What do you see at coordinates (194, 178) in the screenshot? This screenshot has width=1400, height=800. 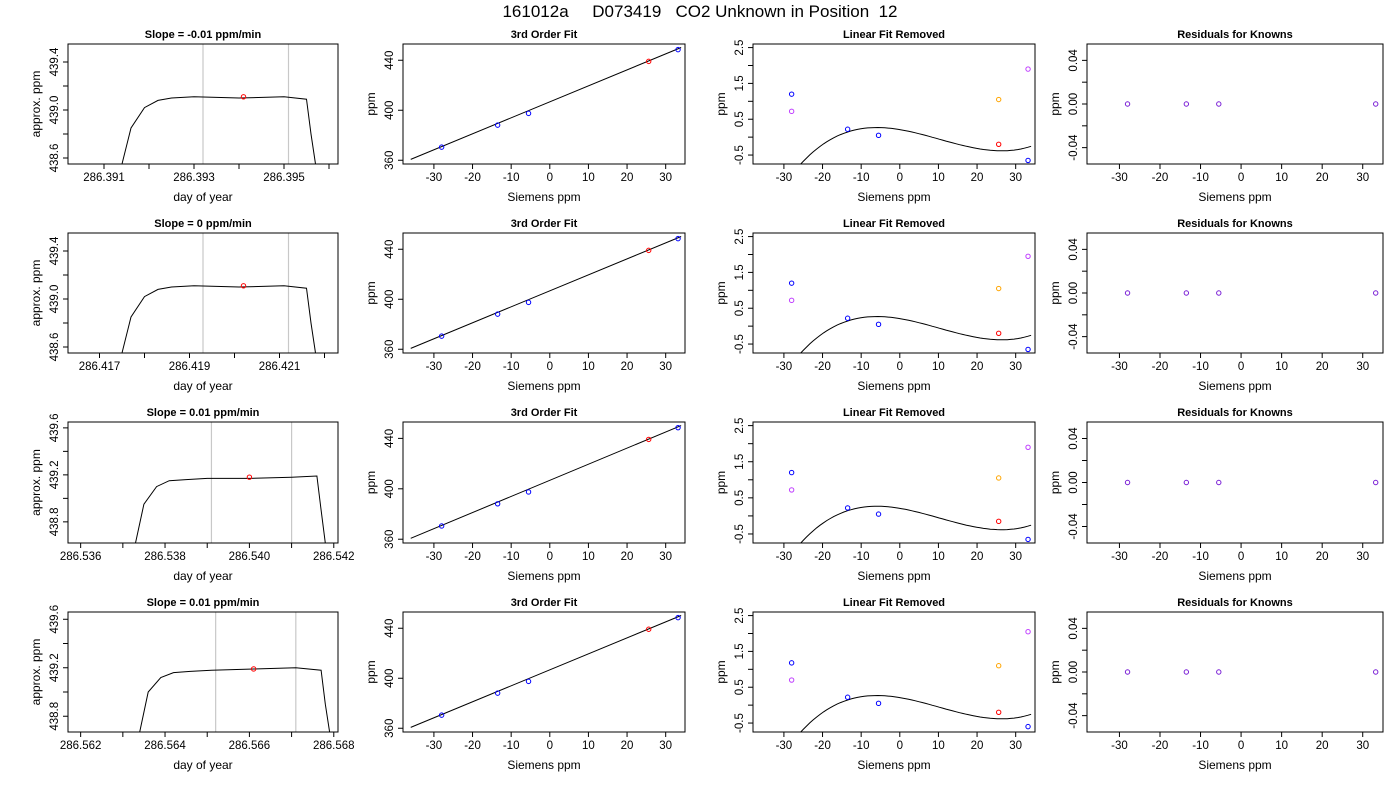 I see `x-tick-label: 286.393` at bounding box center [194, 178].